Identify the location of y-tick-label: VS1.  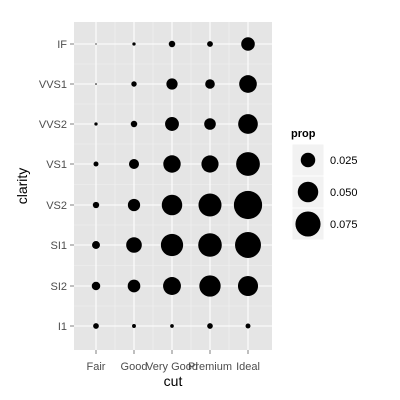
(56, 165).